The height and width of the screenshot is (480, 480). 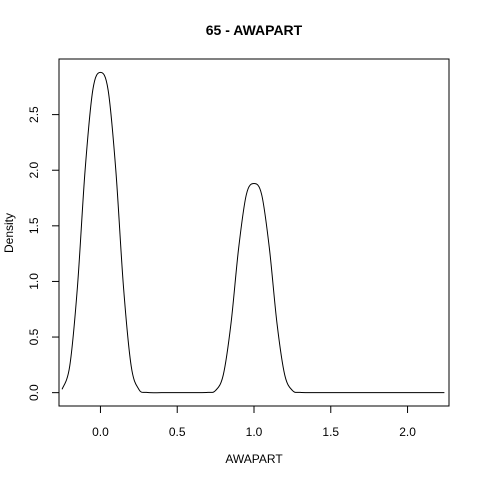 What do you see at coordinates (34, 170) in the screenshot?
I see `y-tick-label: 2.0` at bounding box center [34, 170].